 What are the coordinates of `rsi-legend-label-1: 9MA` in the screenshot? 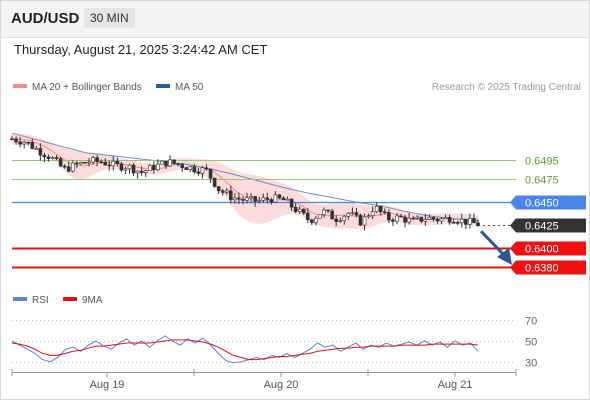 It's located at (92, 300).